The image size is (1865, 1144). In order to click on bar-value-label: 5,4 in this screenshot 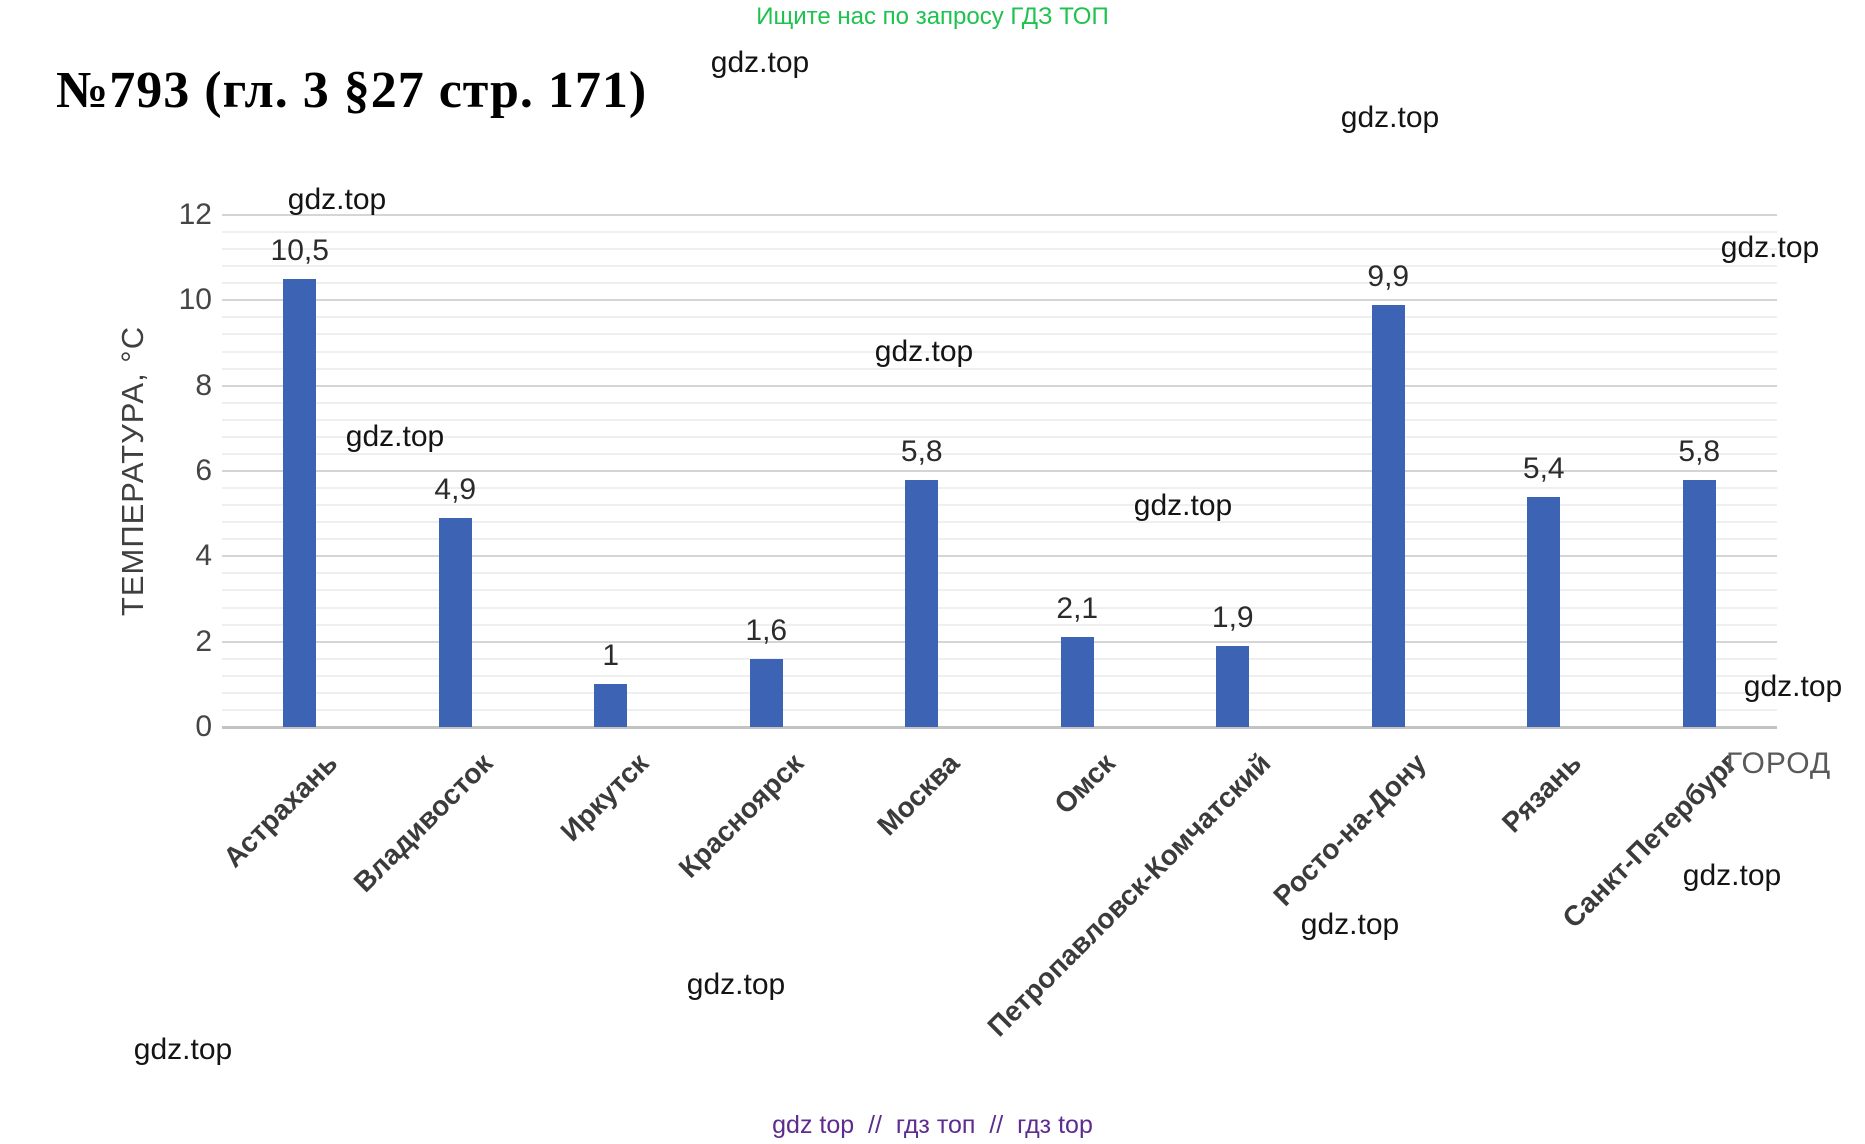, I will do `click(1543, 468)`.